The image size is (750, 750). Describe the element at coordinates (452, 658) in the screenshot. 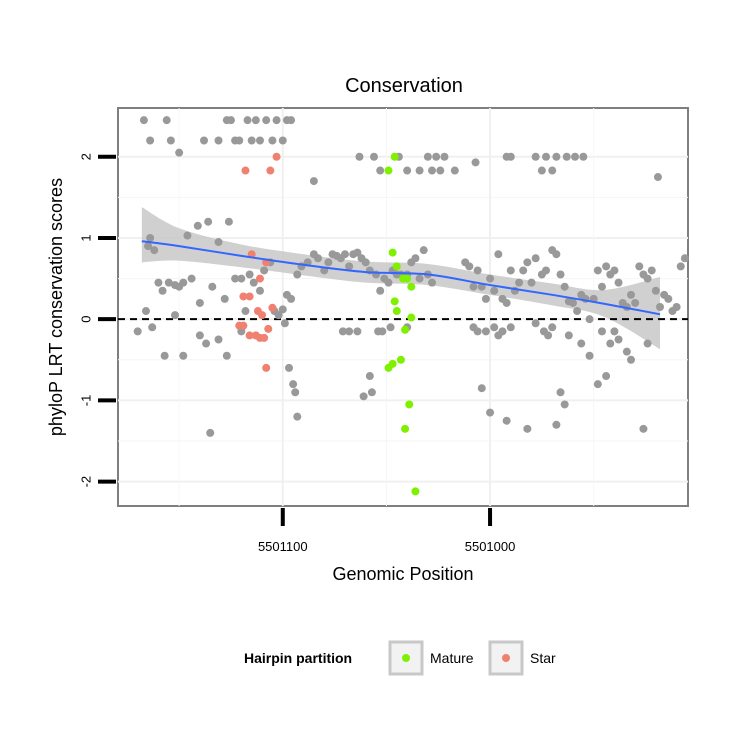

I see `legend-label-mature: Mature` at that location.